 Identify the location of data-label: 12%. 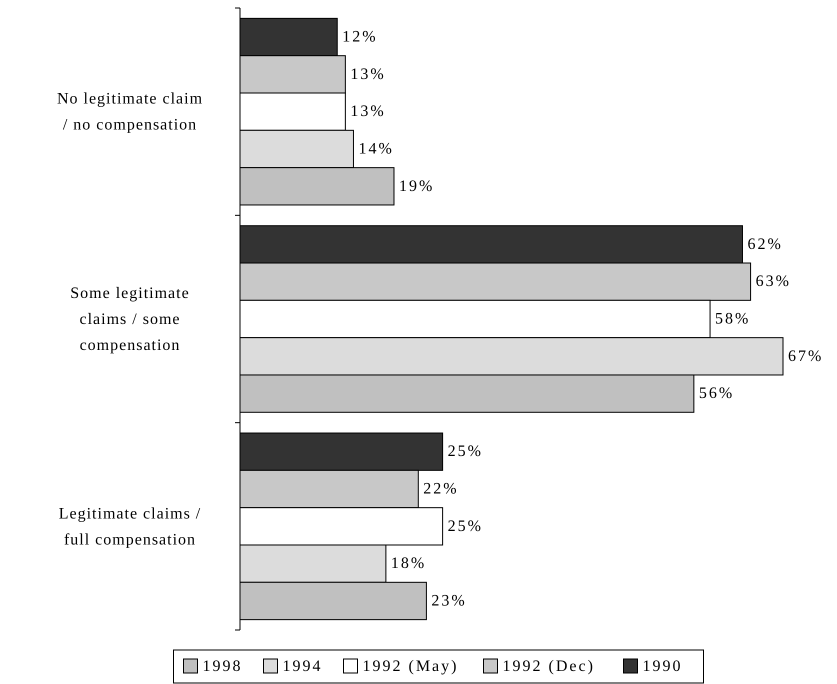
(360, 37).